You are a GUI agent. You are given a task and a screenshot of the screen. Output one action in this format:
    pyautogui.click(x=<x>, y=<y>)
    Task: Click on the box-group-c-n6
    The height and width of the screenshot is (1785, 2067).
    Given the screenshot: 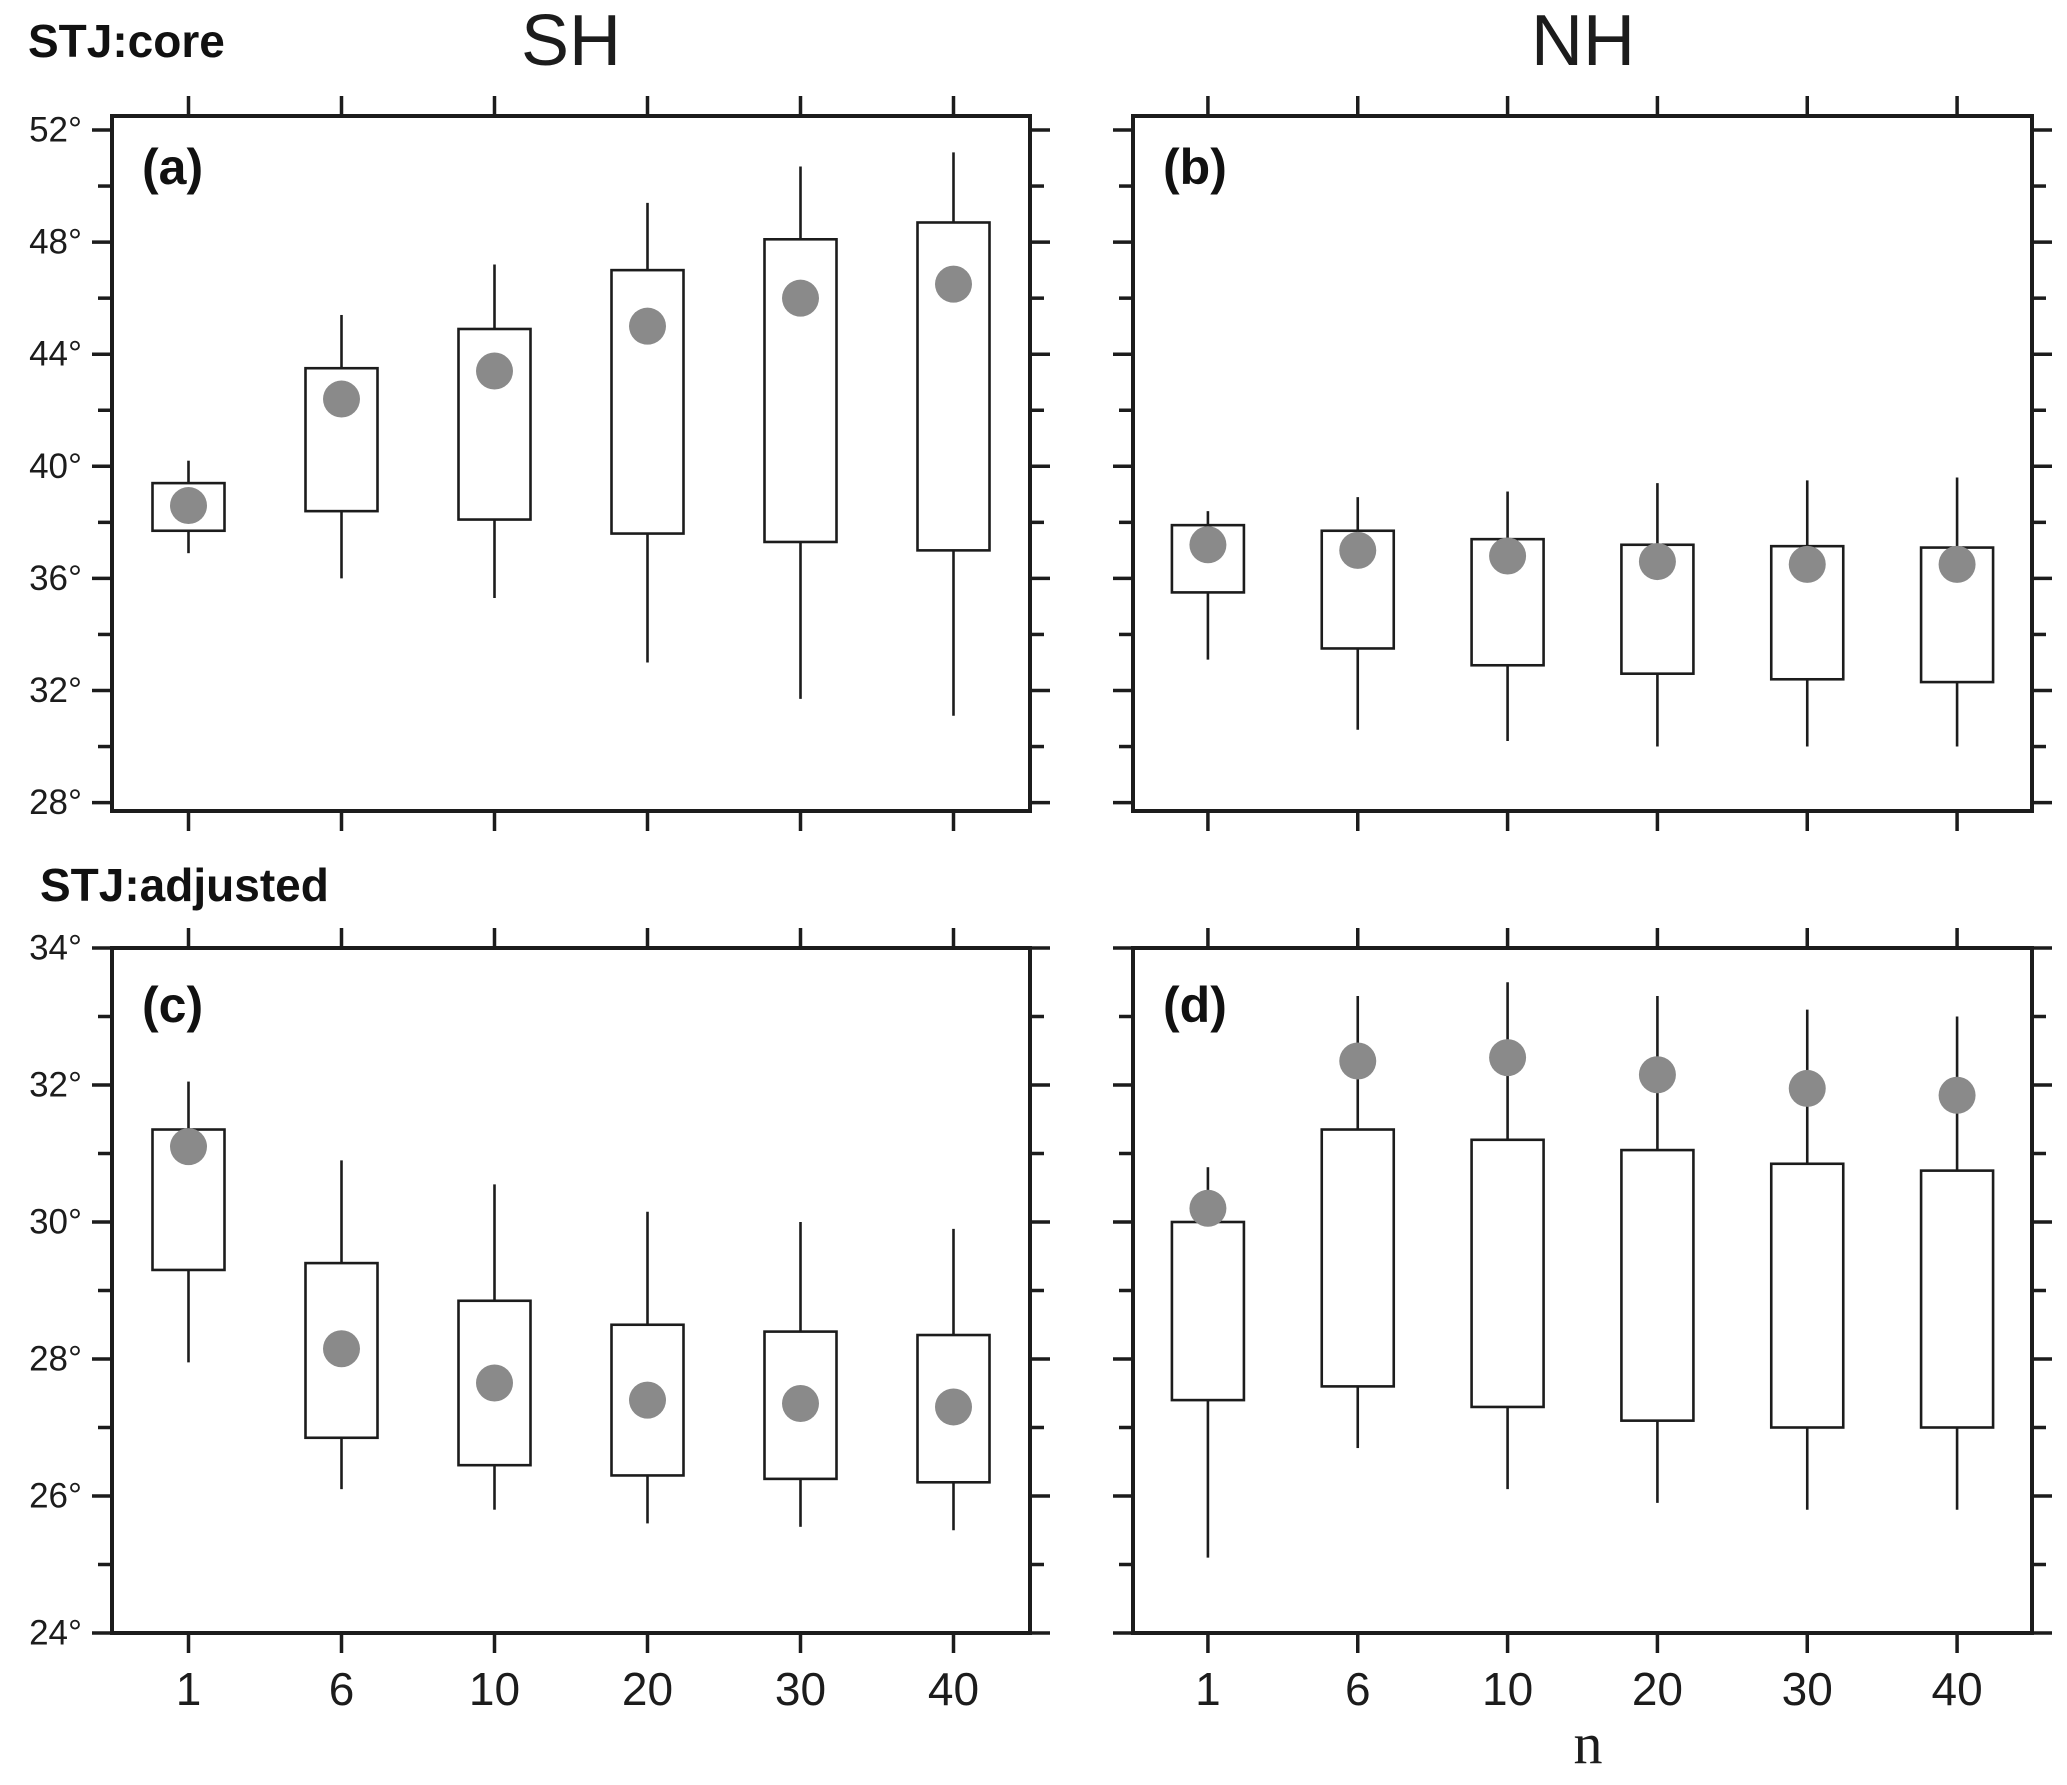 What is the action you would take?
    pyautogui.click(x=341, y=1325)
    